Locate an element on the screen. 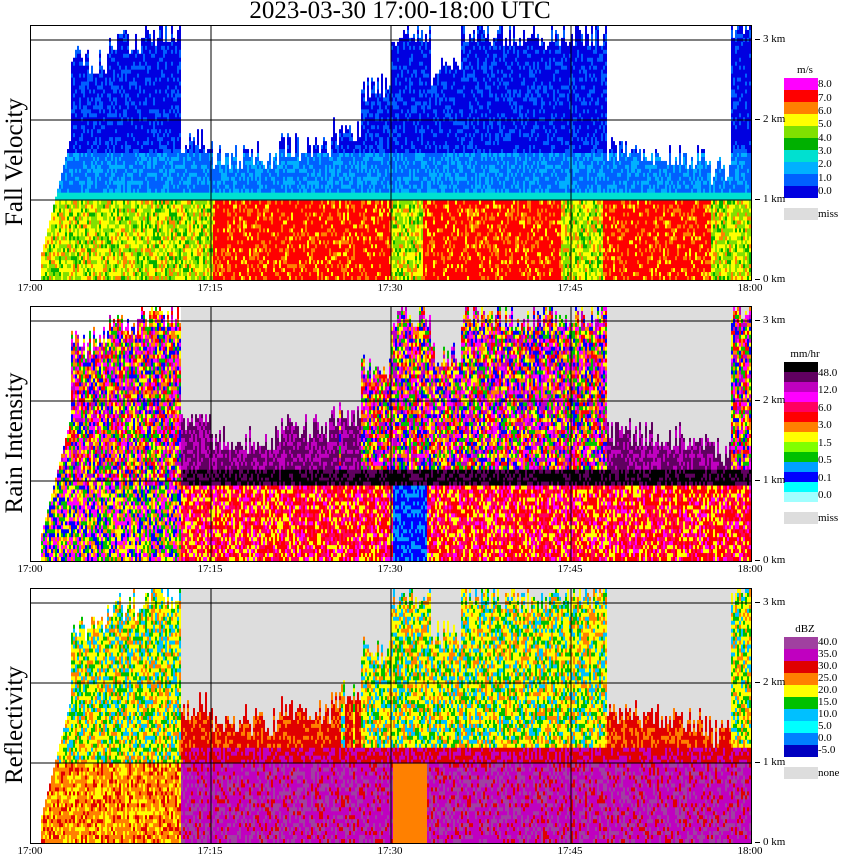 The width and height of the screenshot is (850, 868). legend-level-label: 48.0 is located at coordinates (827, 373).